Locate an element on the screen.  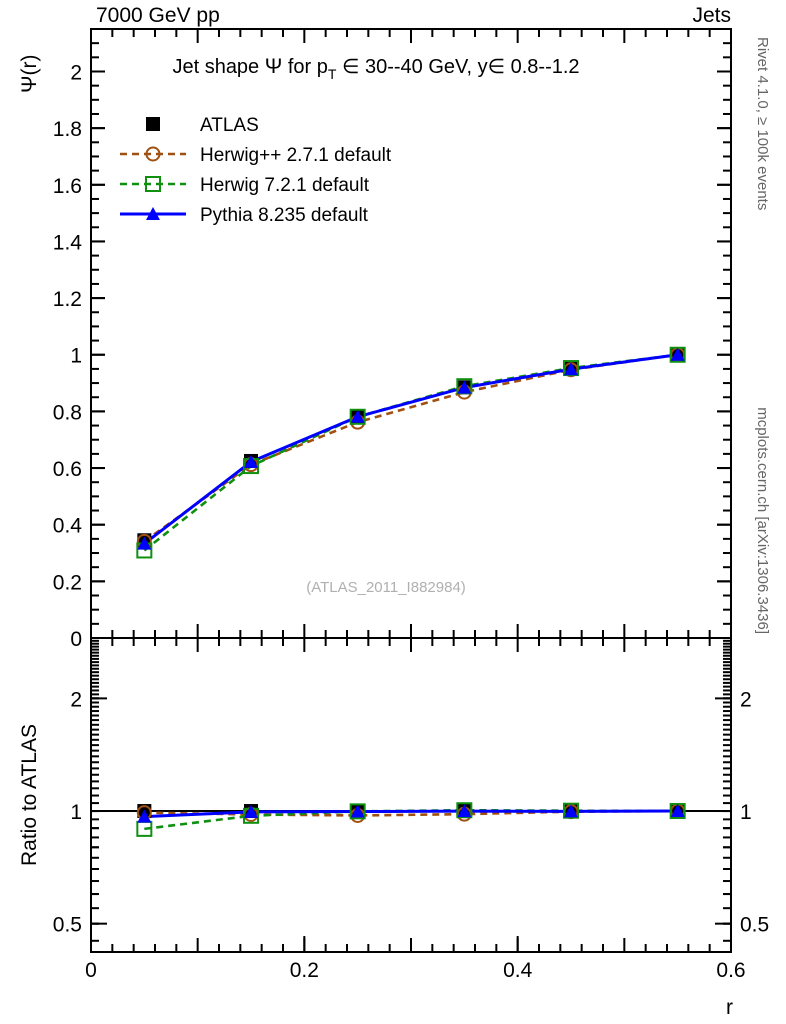
side-label-rivet: Rivet 4.1.0, ≥ 100k events is located at coordinates (762, 123).